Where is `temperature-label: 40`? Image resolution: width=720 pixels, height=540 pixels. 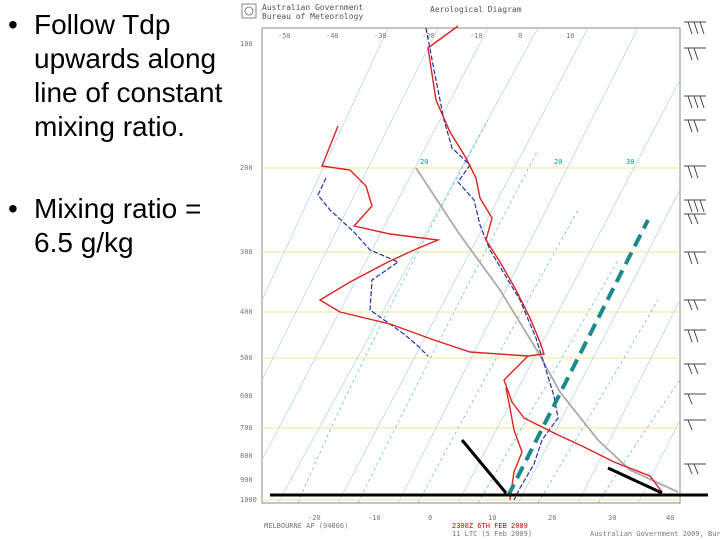
temperature-label: 40 is located at coordinates (670, 518).